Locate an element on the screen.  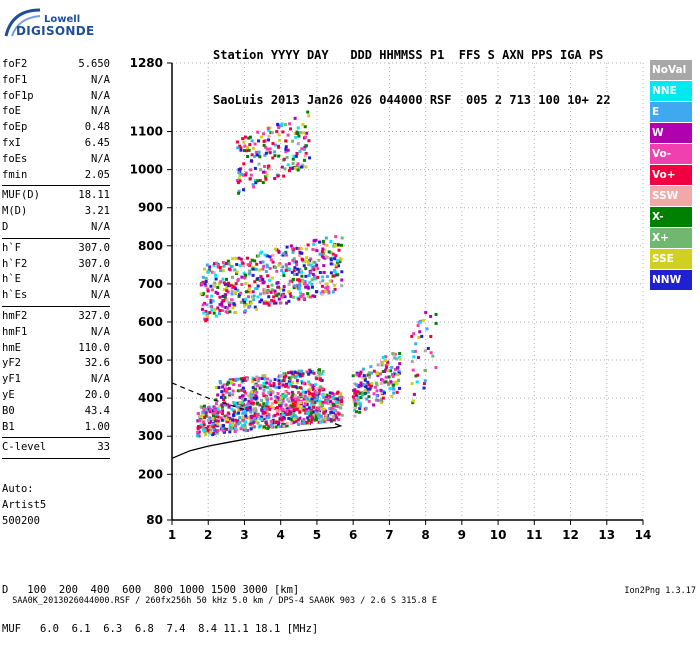
param-value: 33 is located at coordinates (103, 447).